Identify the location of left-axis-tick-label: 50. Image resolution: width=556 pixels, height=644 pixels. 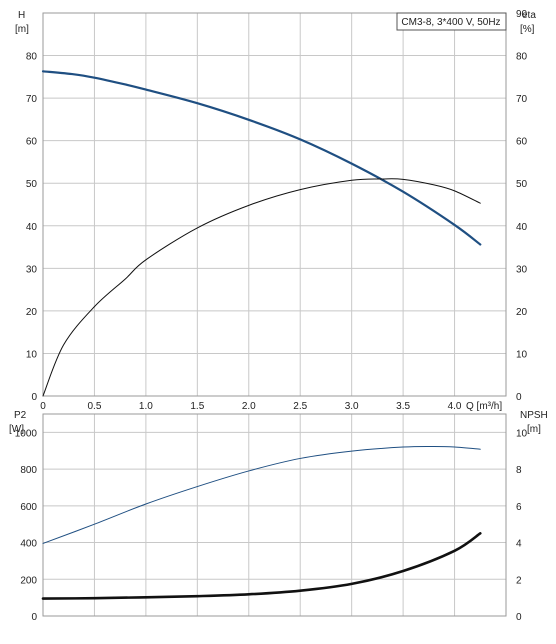
(32, 184).